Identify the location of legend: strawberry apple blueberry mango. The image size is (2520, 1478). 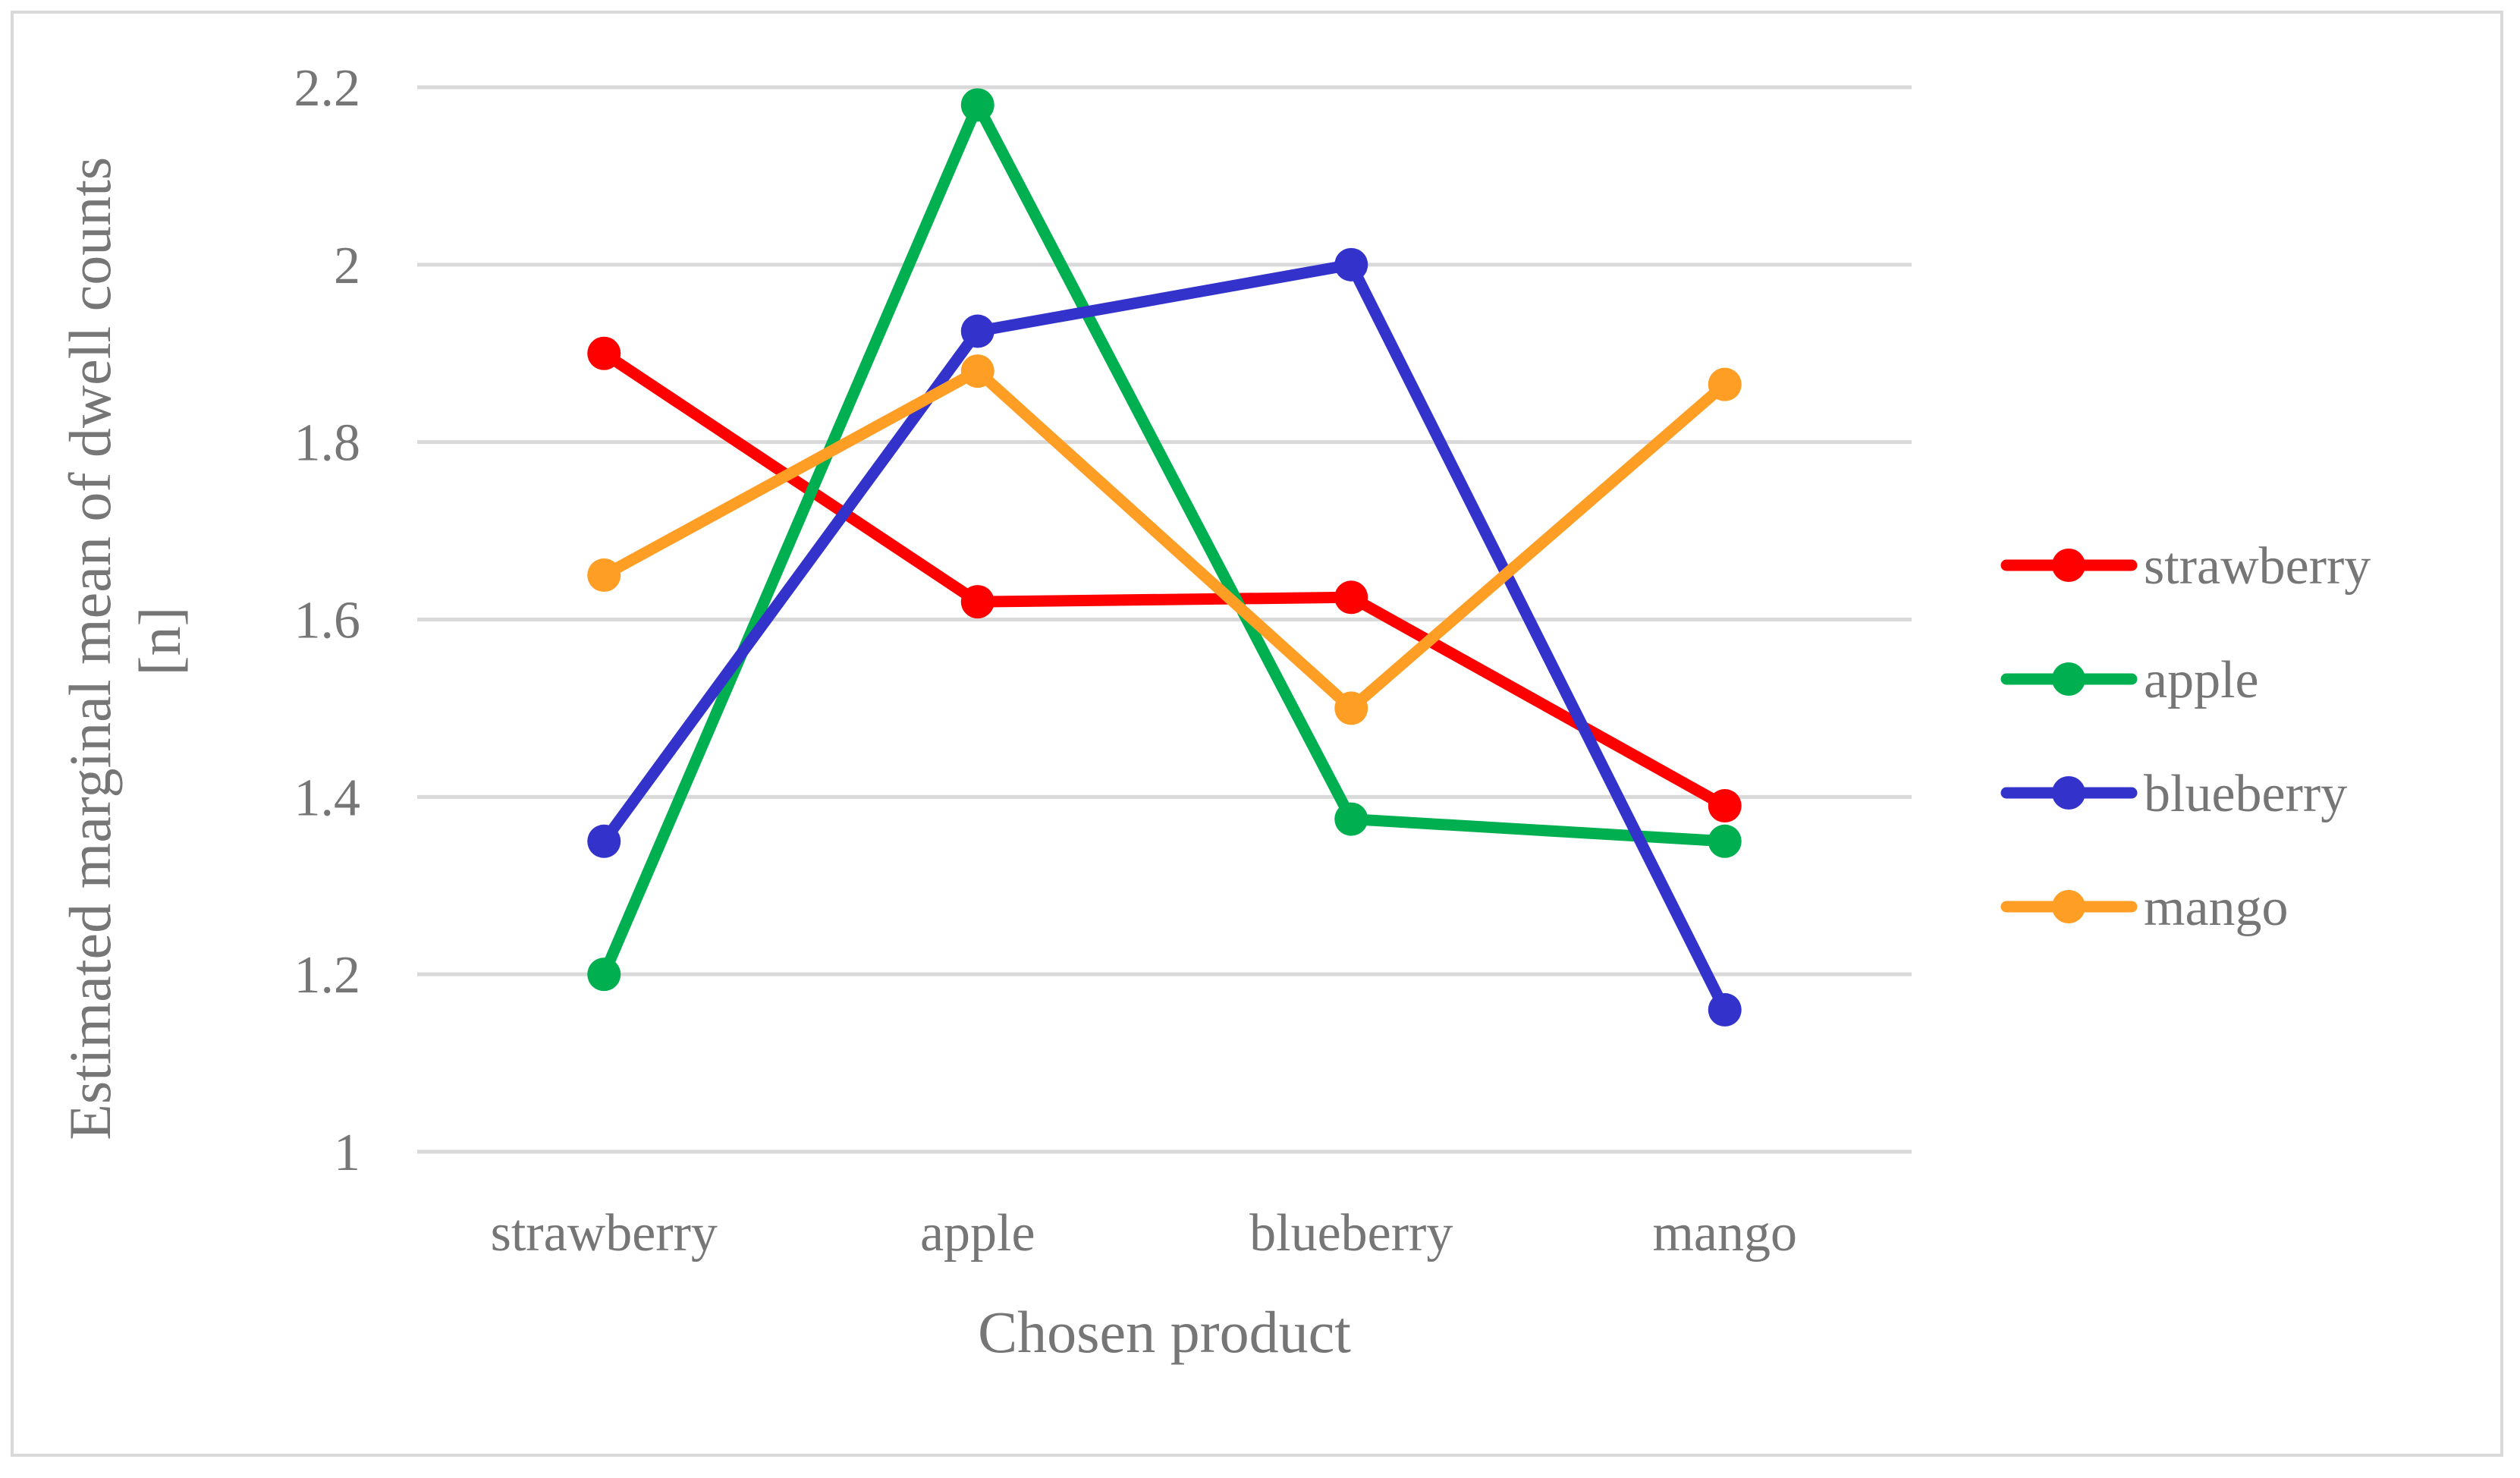
(2185, 737).